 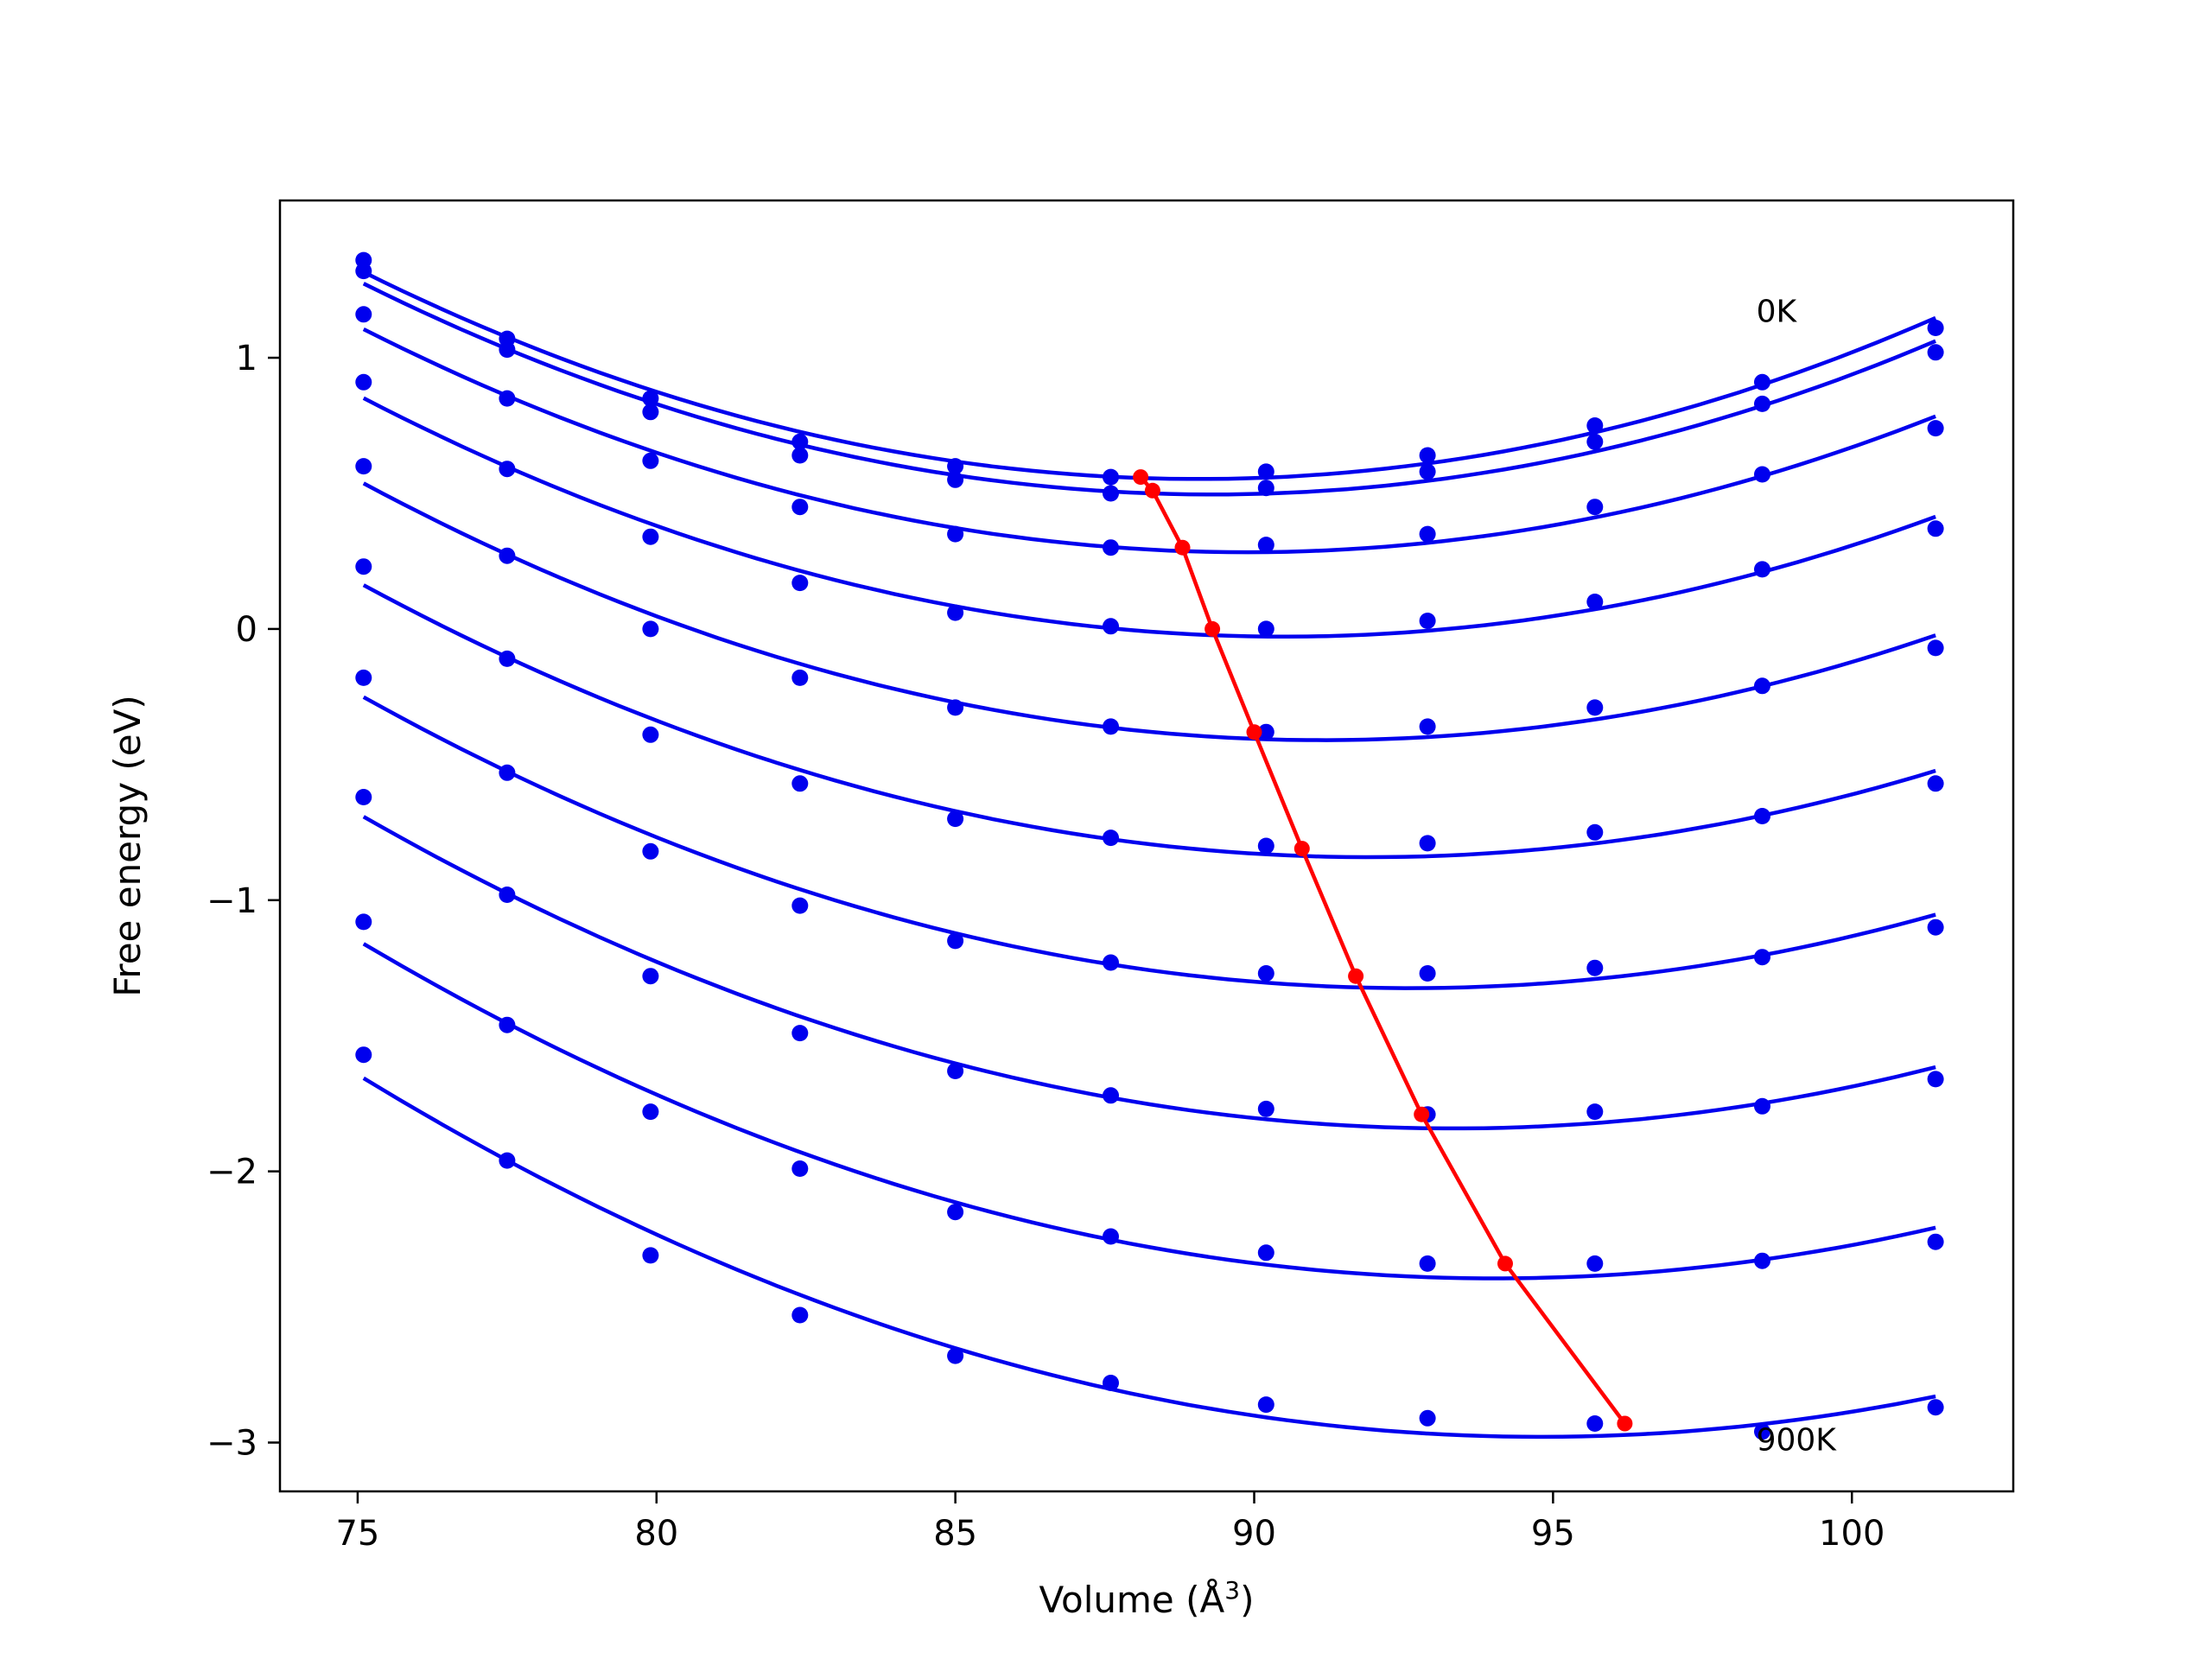 What do you see at coordinates (955, 1534) in the screenshot?
I see `x-tick-label: 85` at bounding box center [955, 1534].